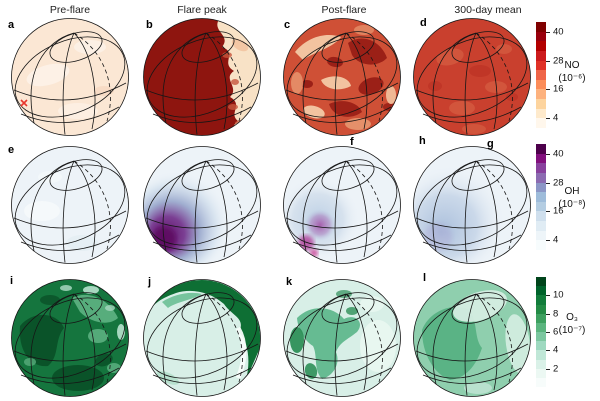 The image size is (600, 401). Describe the element at coordinates (472, 338) in the screenshot. I see `globe-o3-mean` at that location.